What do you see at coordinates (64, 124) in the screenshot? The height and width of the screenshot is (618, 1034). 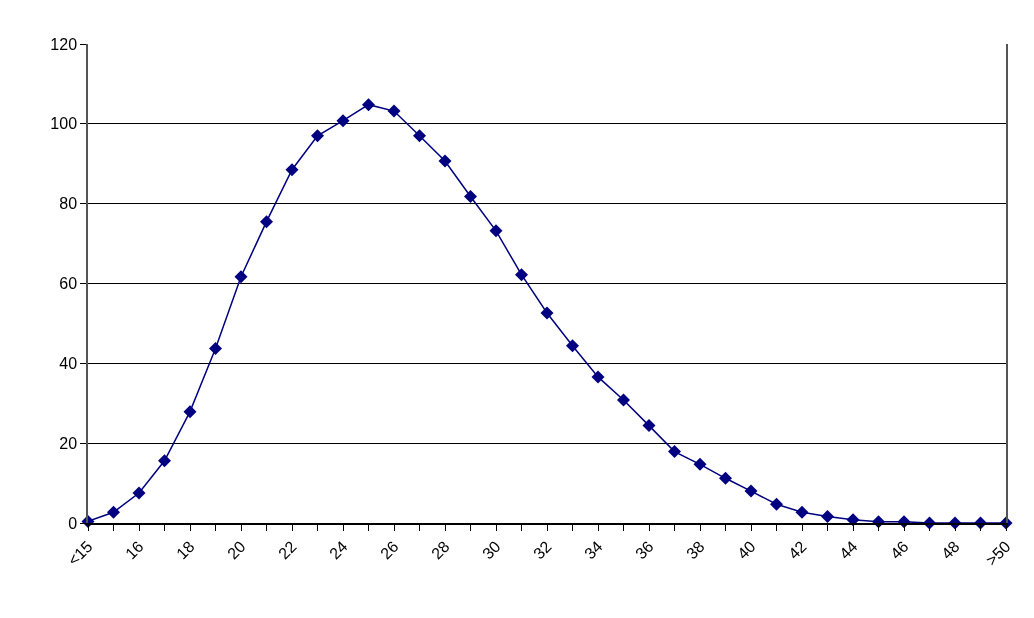 I see `y-tick-label: 100` at bounding box center [64, 124].